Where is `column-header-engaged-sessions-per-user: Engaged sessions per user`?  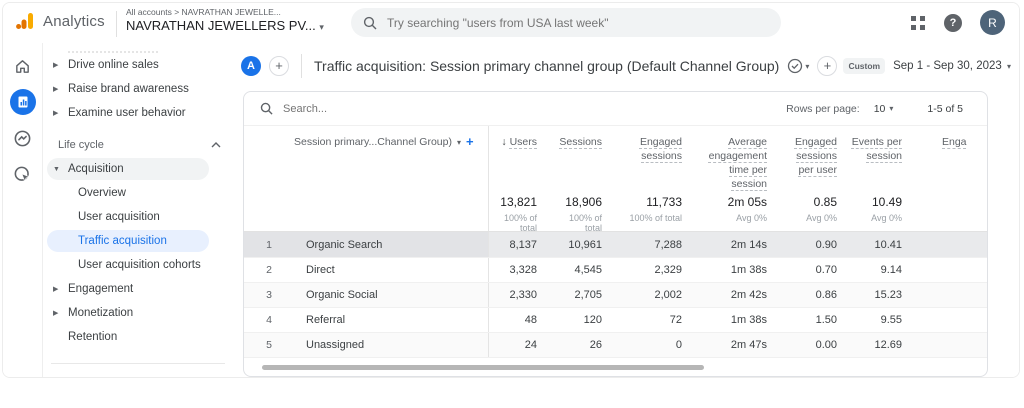
column-header-engaged-sessions-per-user: Engaged sessions per user is located at coordinates (815, 156).